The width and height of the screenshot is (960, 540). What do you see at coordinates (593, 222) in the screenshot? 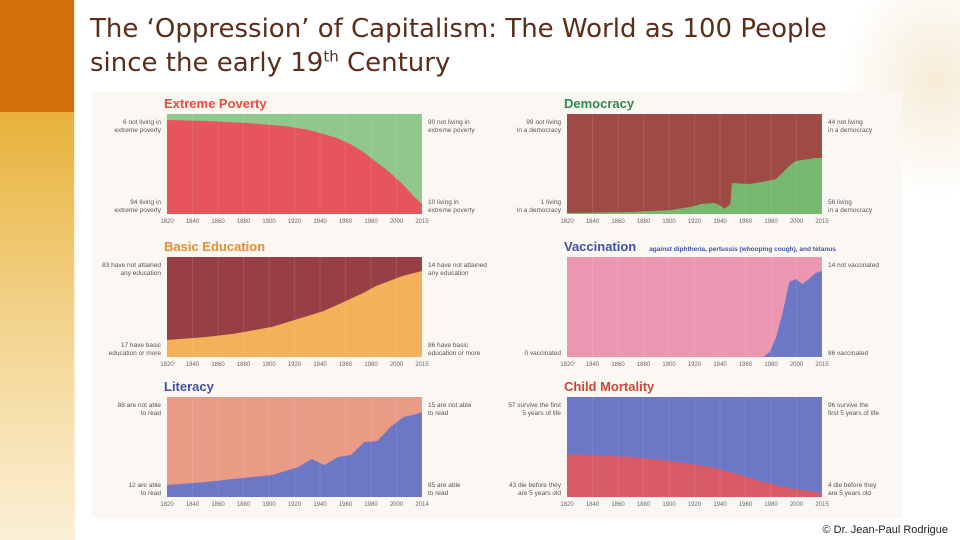
I see `democracy-xtick-label: 1840` at bounding box center [593, 222].